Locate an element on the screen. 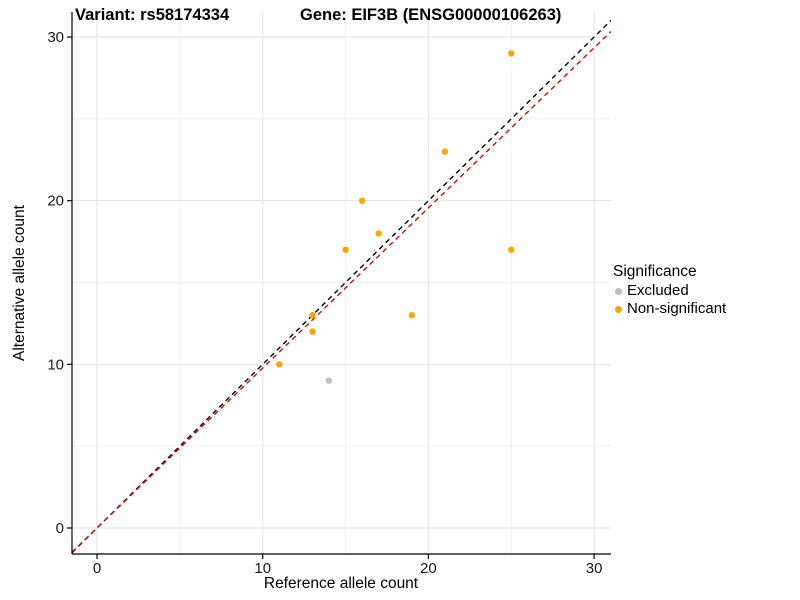 The height and width of the screenshot is (600, 800). legend-item: Excluded is located at coordinates (669, 291).